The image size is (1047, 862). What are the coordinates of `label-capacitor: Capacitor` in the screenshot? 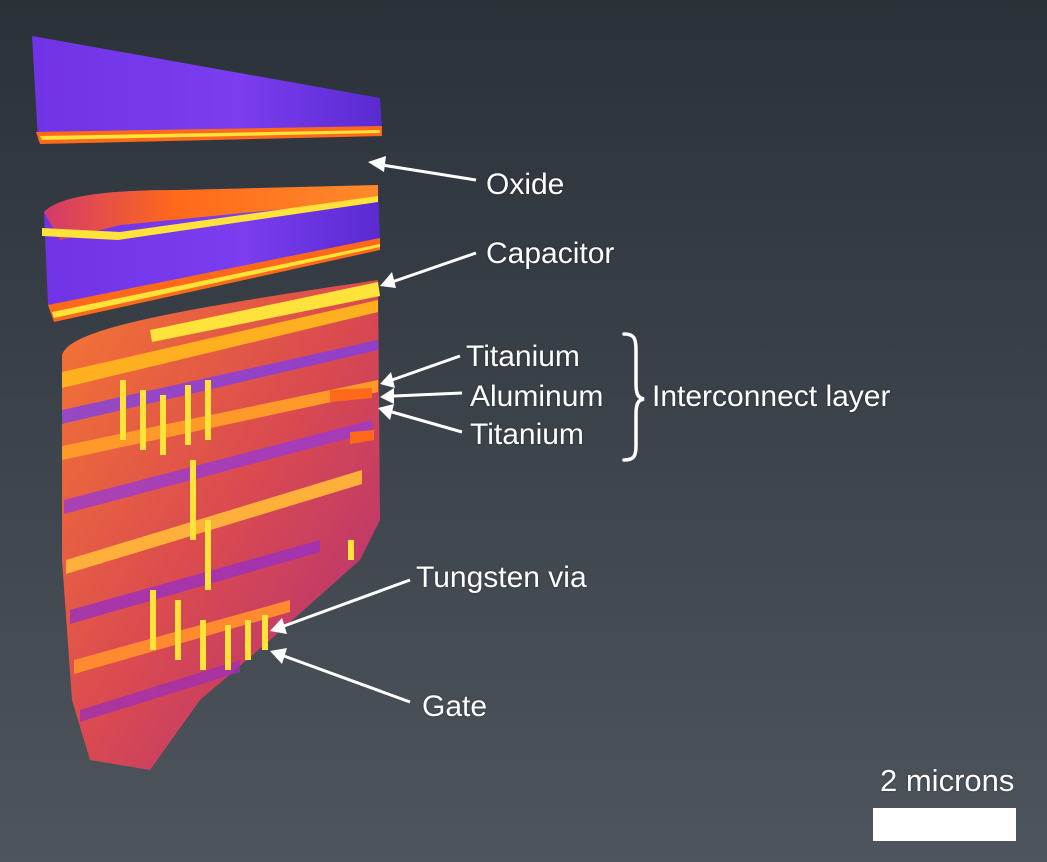 It's located at (550, 253).